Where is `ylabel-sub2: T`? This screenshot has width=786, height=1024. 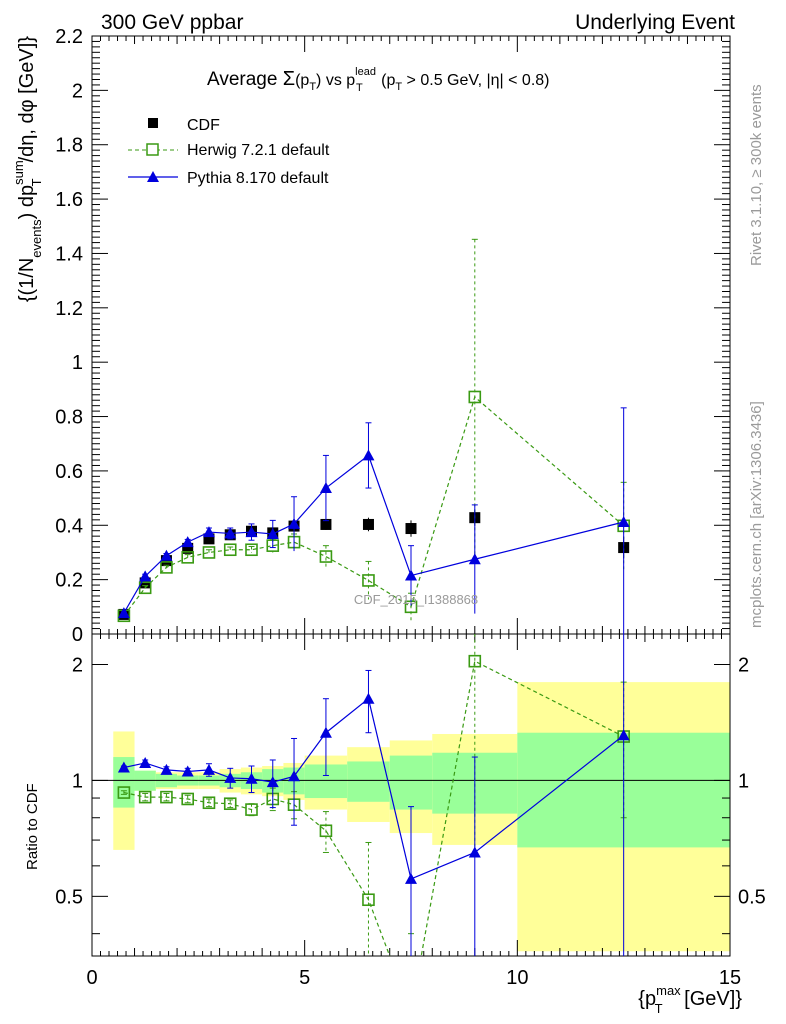
ylabel-sub2: T is located at coordinates (36, 182).